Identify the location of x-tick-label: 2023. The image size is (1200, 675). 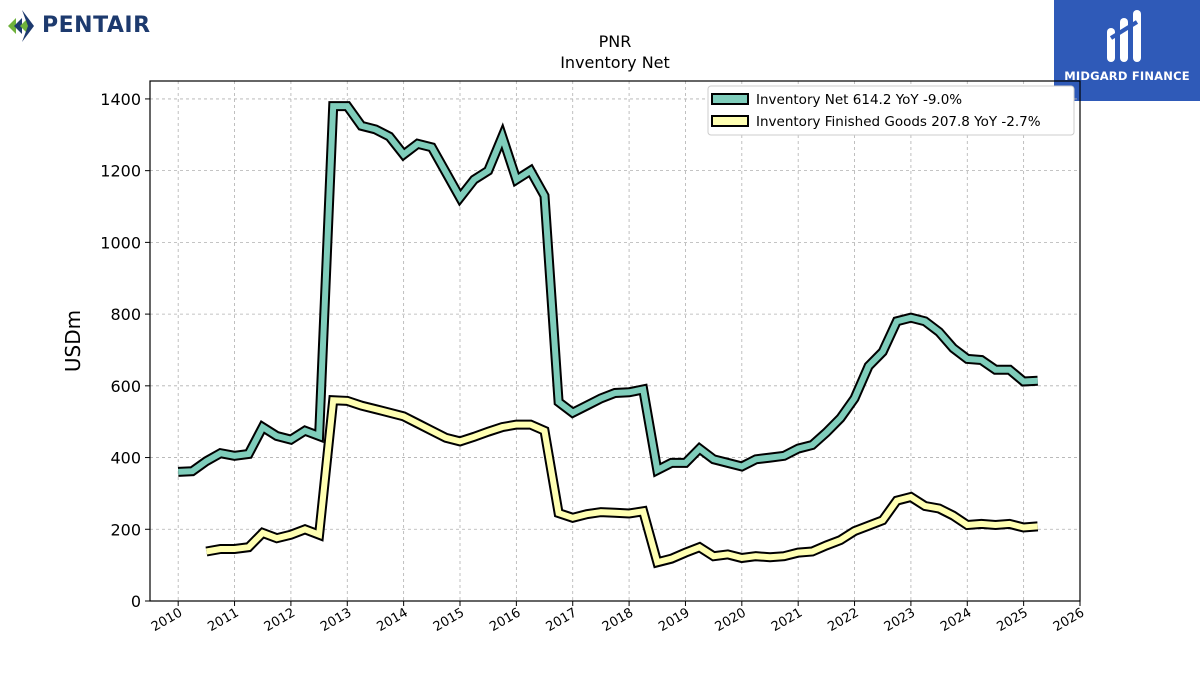
(900, 620).